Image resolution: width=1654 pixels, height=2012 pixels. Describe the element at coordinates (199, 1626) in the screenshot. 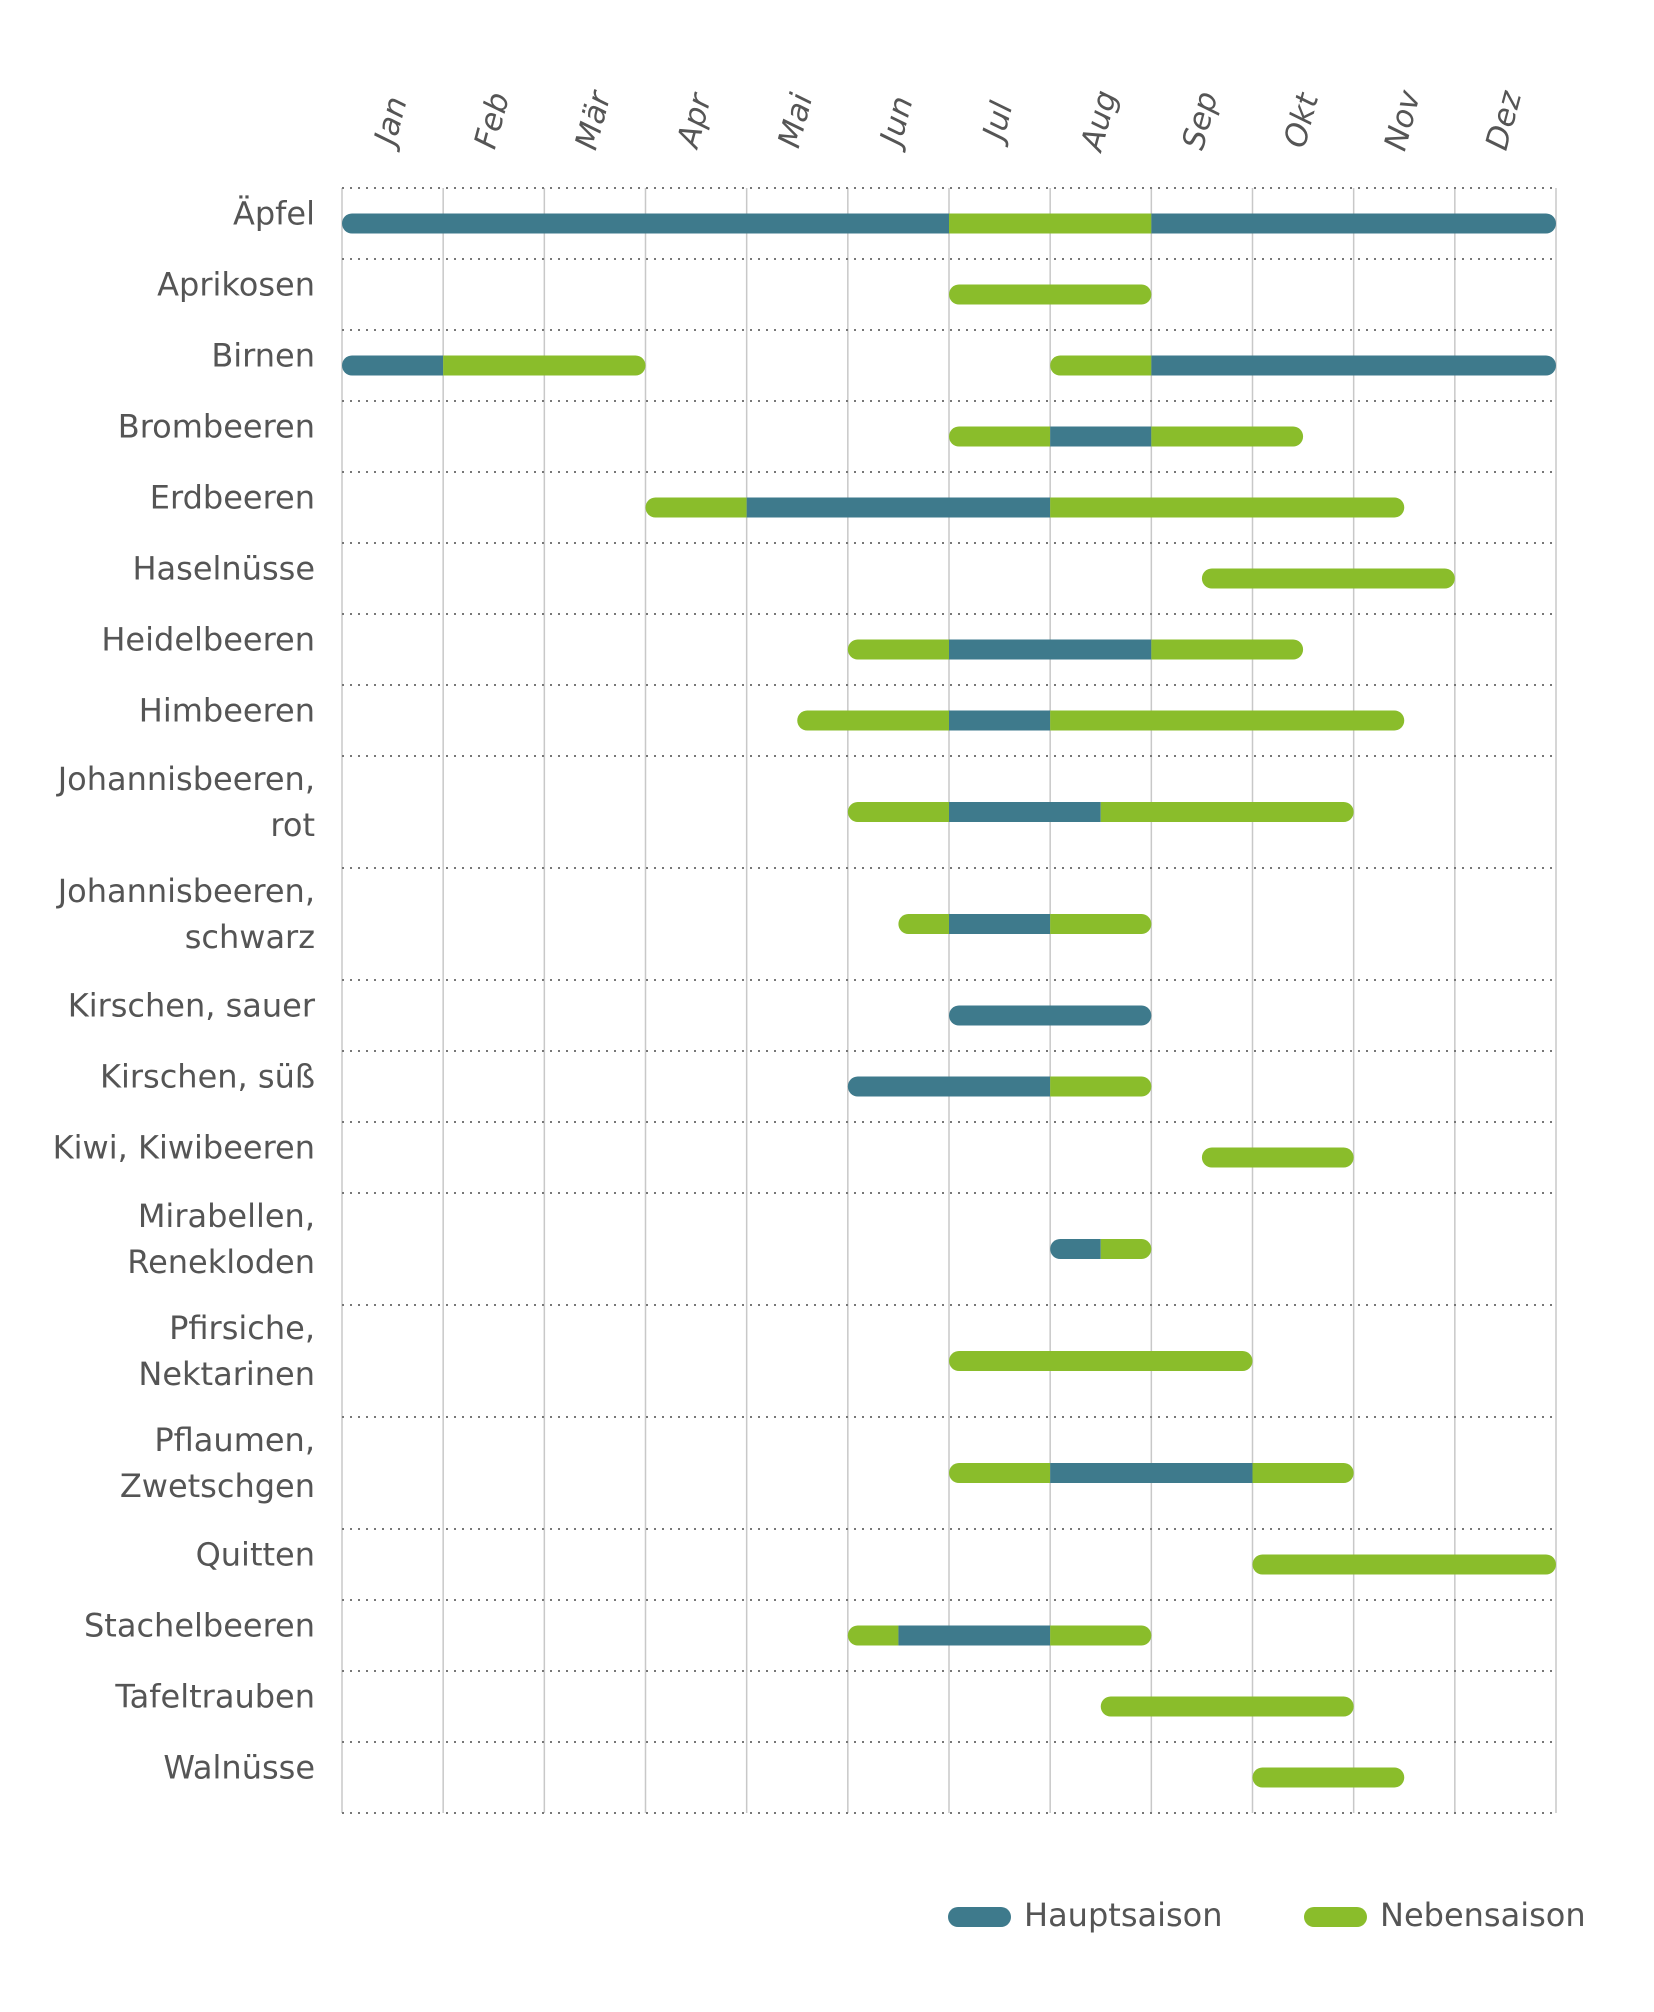

I see `row-label: Stachelbeeren` at that location.